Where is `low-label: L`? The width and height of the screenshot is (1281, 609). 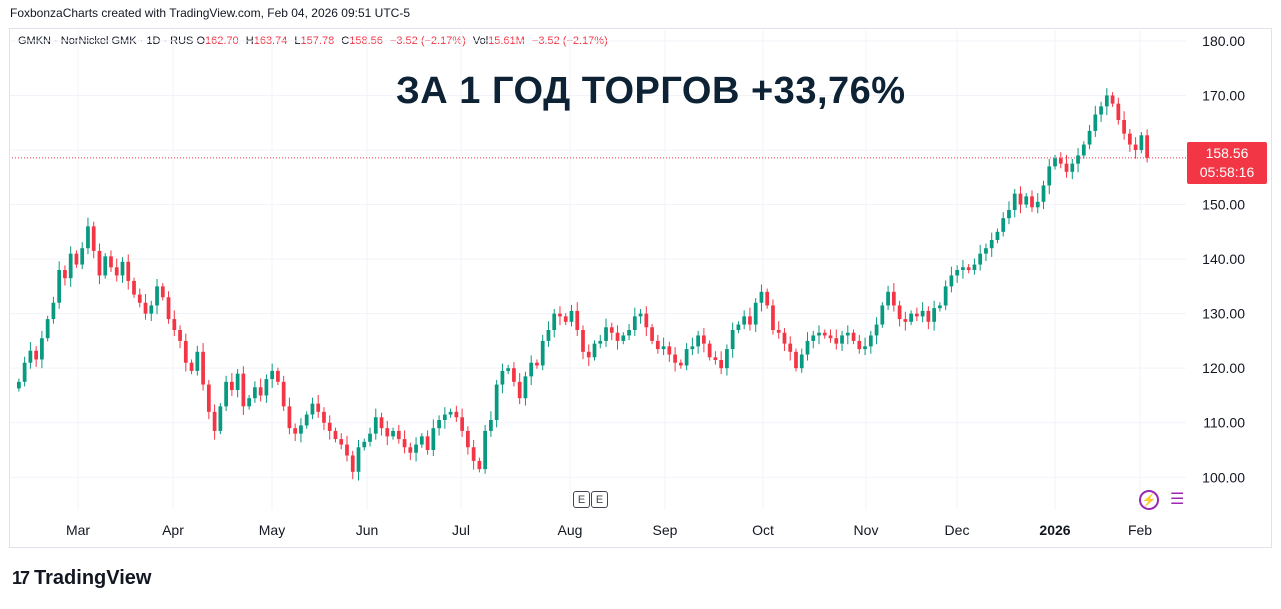 low-label: L is located at coordinates (297, 41).